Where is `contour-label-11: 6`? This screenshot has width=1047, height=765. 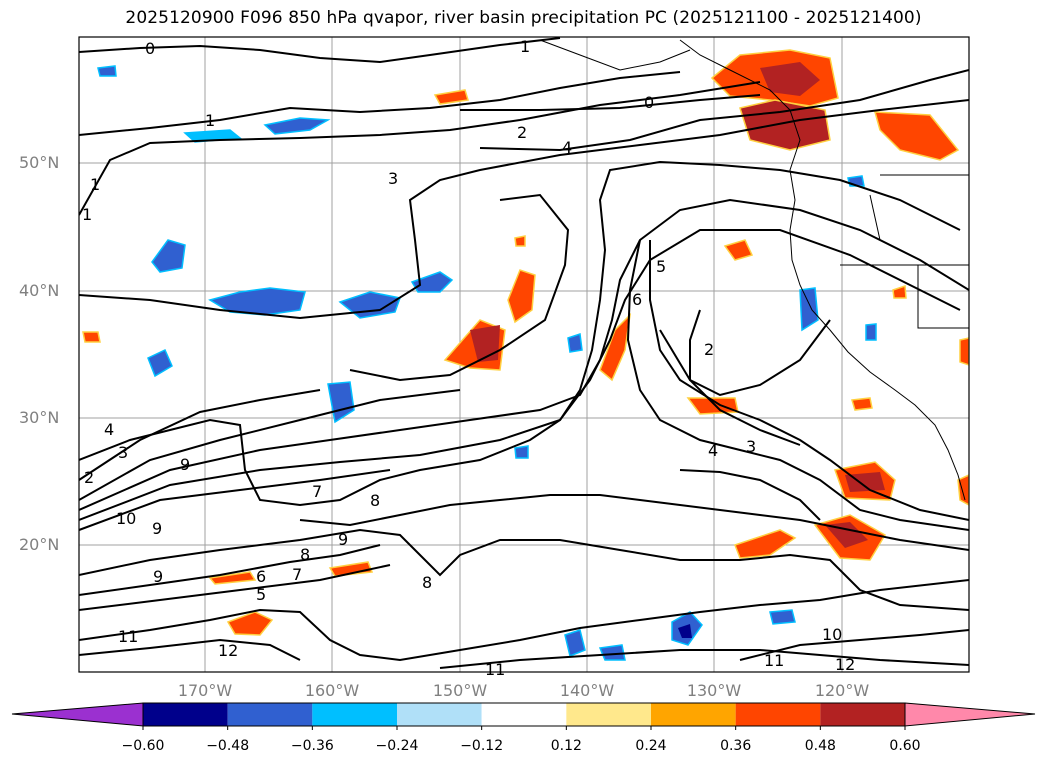
contour-label-11: 6 is located at coordinates (637, 299).